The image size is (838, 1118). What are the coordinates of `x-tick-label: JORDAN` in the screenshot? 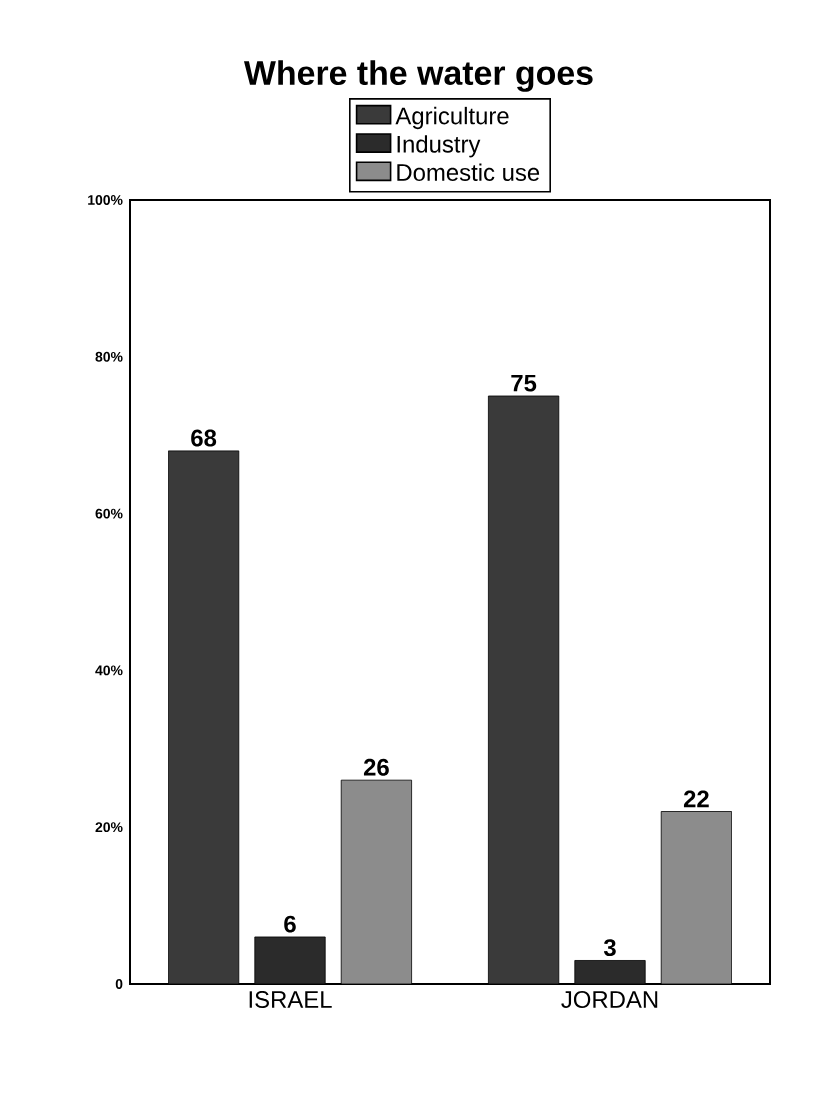 It's located at (609, 999).